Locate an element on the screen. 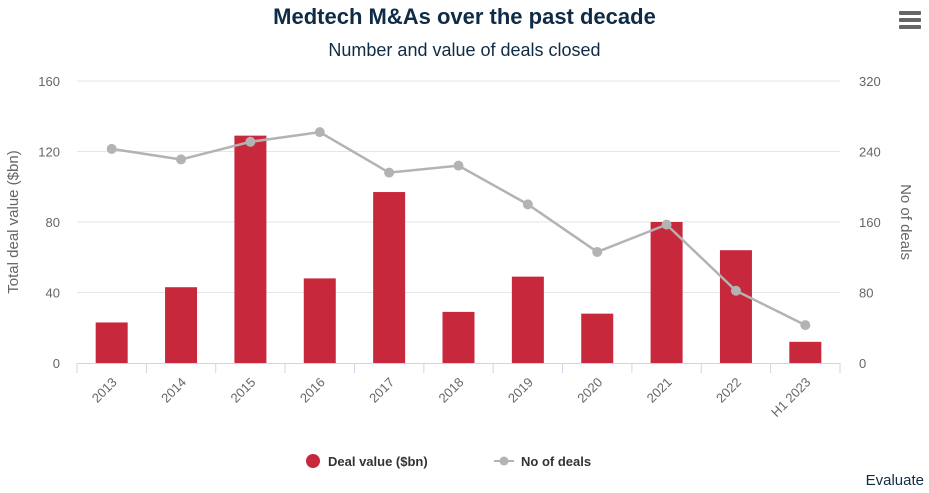 Image resolution: width=929 pixels, height=493 pixels. bar-2020 is located at coordinates (597, 338).